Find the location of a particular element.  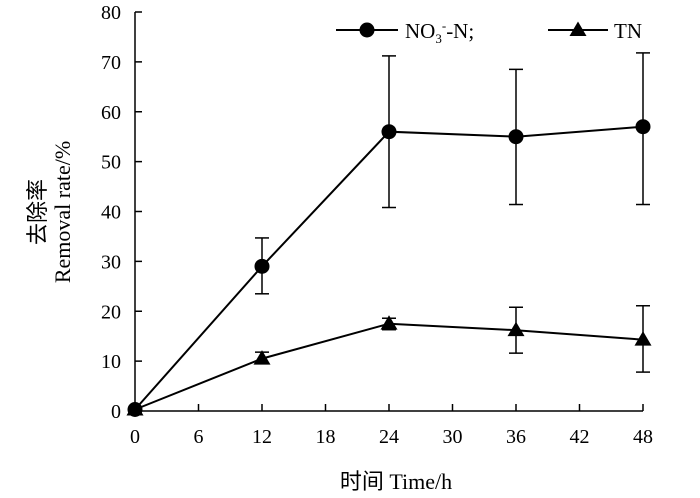

x-tick-label: 12 is located at coordinates (262, 437).